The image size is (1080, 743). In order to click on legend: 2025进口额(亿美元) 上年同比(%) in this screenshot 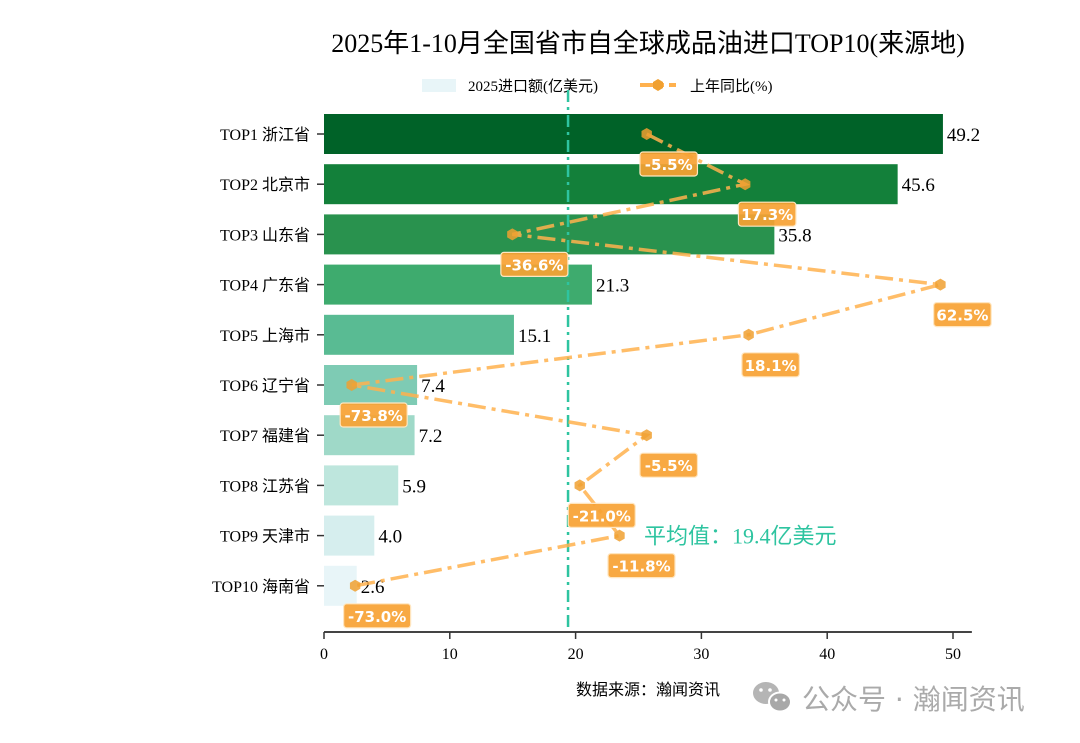, I will do `click(597, 86)`.